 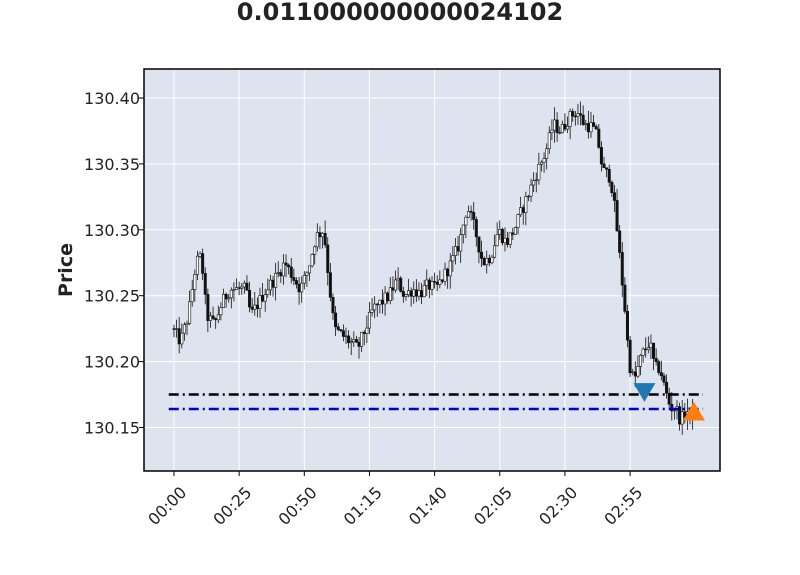 I want to click on level-lines, so click(x=436, y=402).